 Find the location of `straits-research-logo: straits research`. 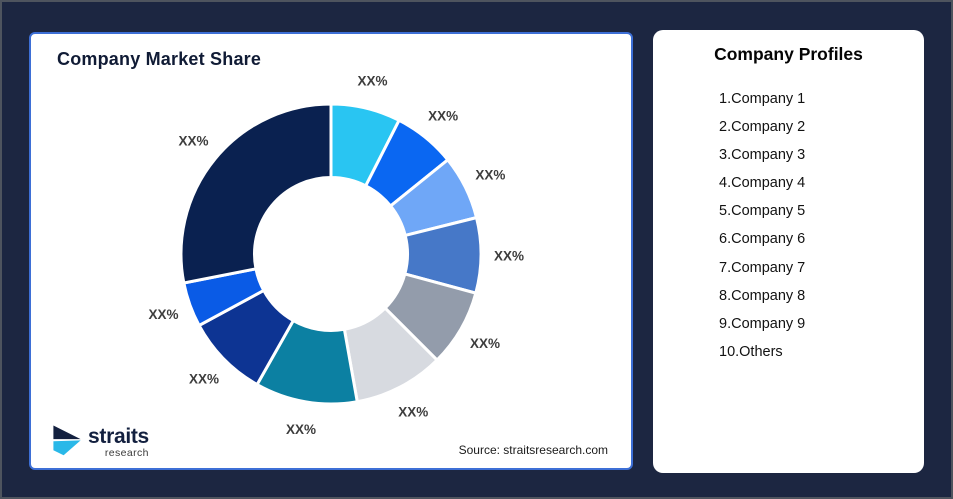

straits-research-logo: straits research is located at coordinates (99, 439).